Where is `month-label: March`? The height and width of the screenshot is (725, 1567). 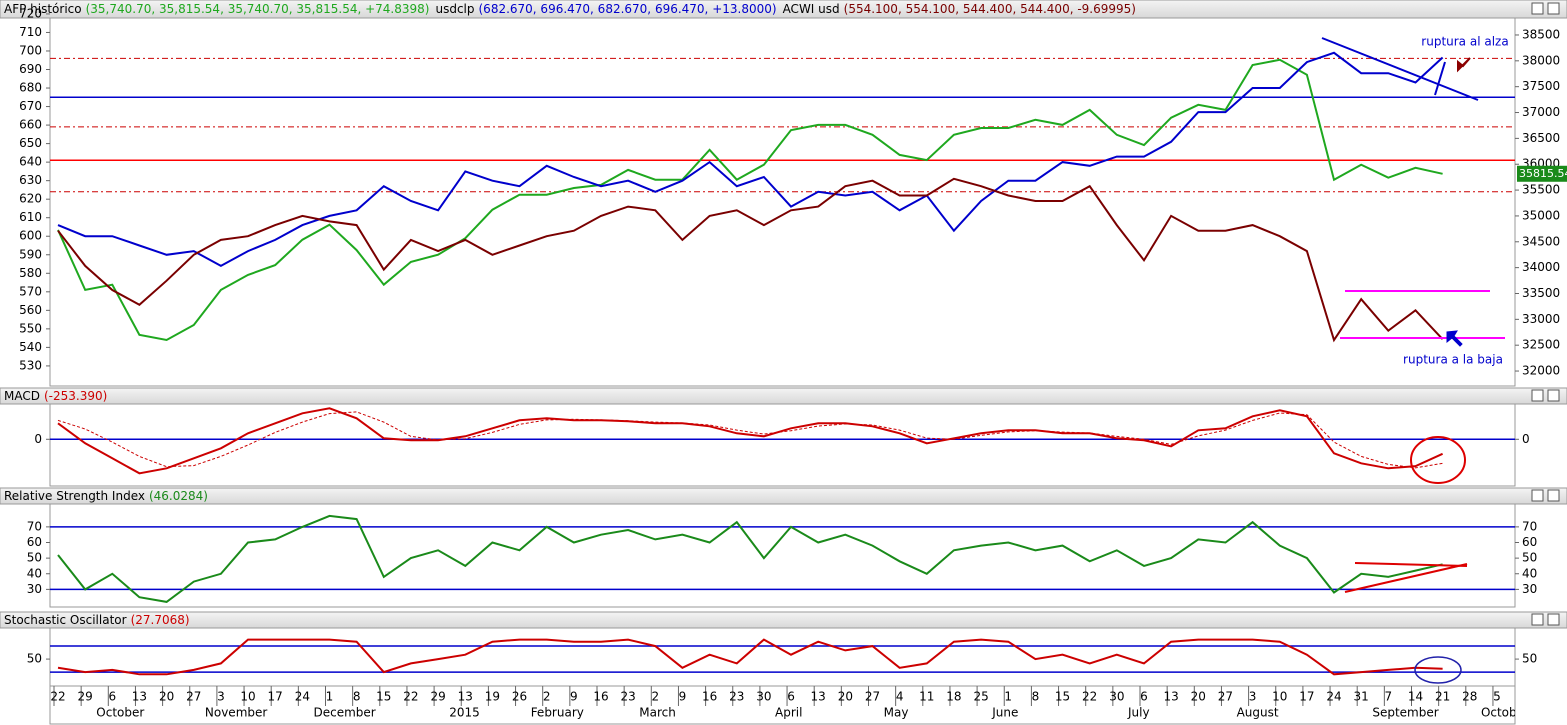 month-label: March is located at coordinates (657, 713).